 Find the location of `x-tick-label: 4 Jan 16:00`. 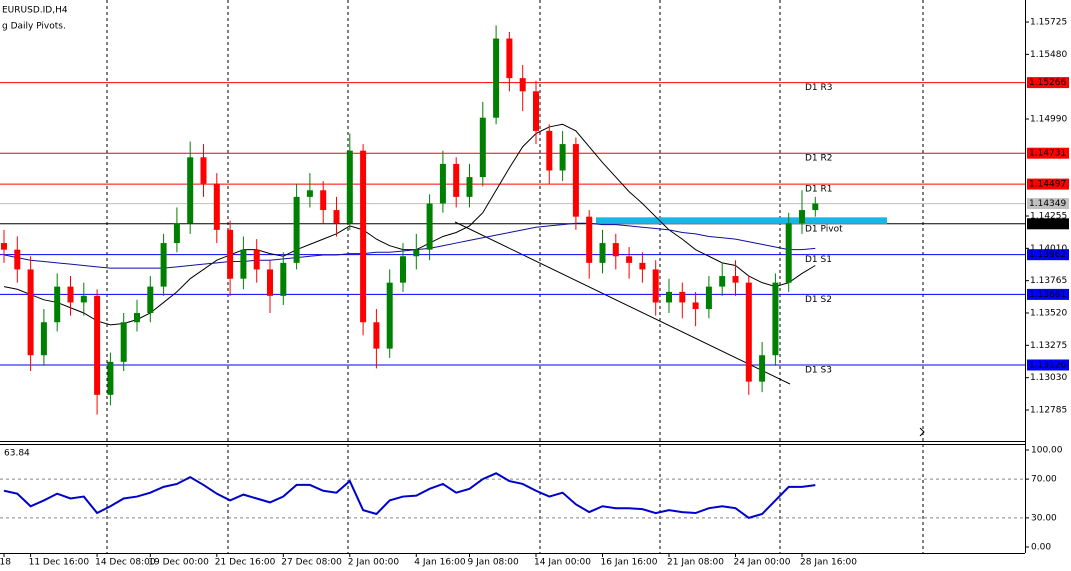

x-tick-label: 4 Jan 16:00 is located at coordinates (440, 563).